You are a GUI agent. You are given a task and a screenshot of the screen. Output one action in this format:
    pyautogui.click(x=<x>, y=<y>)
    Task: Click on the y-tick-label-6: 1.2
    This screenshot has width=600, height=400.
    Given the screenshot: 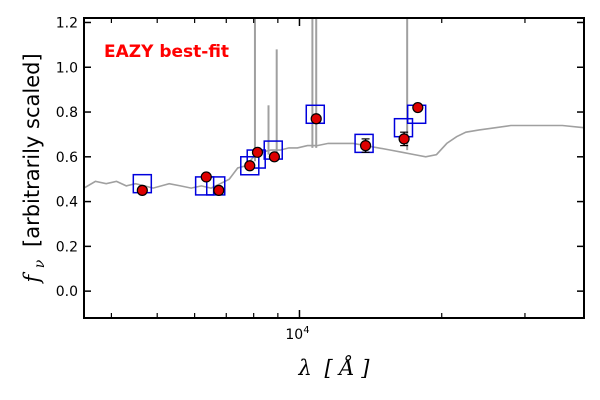 What is the action you would take?
    pyautogui.click(x=67, y=23)
    